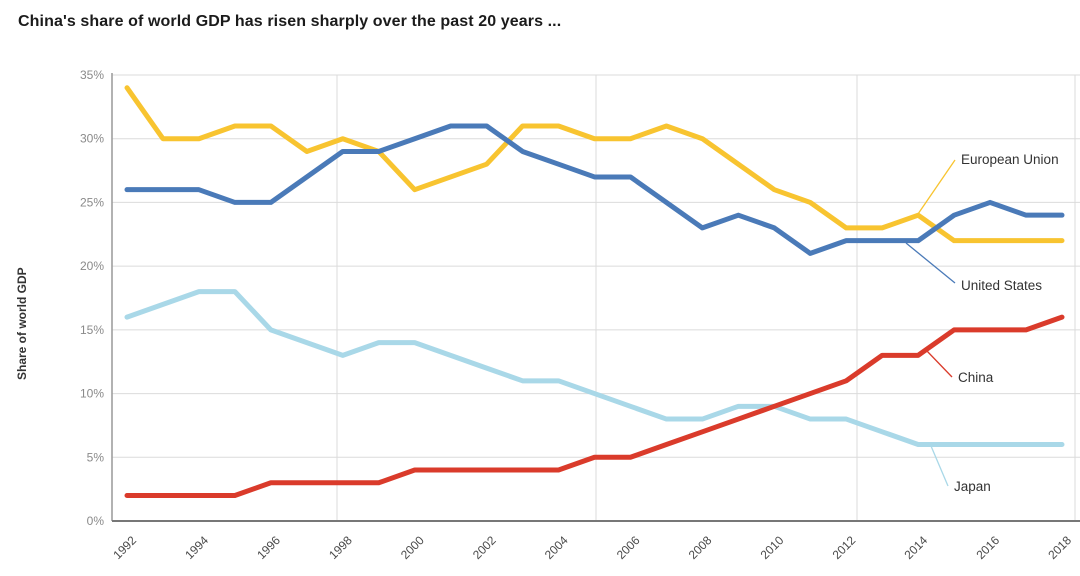 This screenshot has height=576, width=1080. I want to click on leader-line-united-states, so click(930, 263).